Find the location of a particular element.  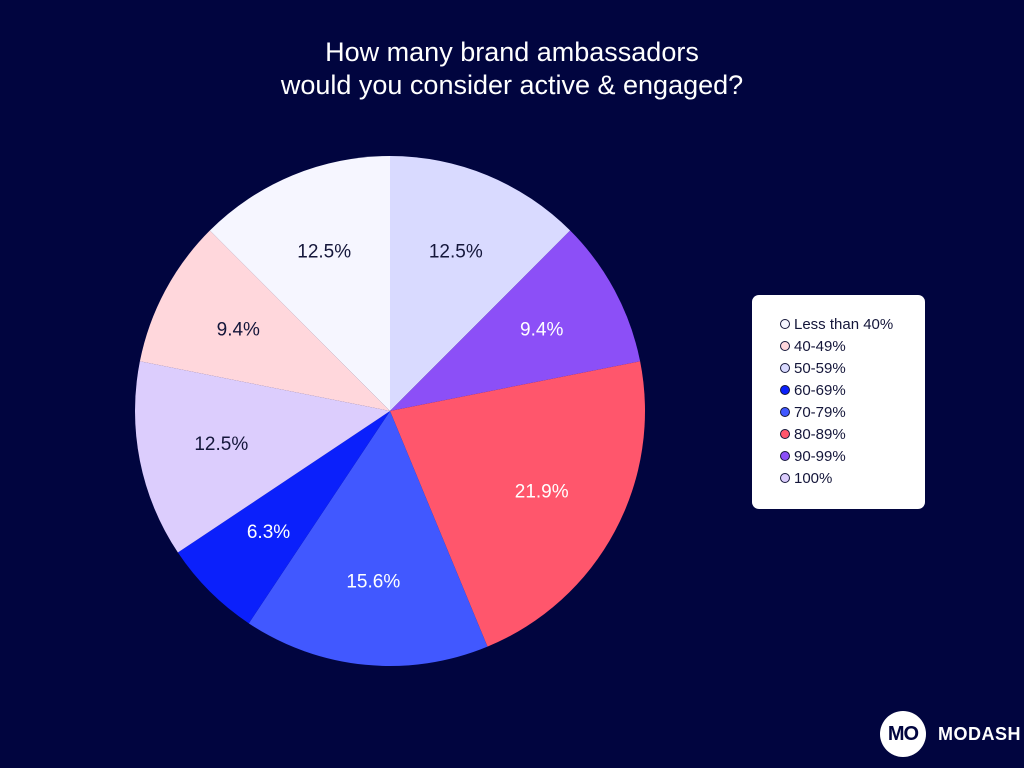

legend-label: 50-59% is located at coordinates (820, 368).